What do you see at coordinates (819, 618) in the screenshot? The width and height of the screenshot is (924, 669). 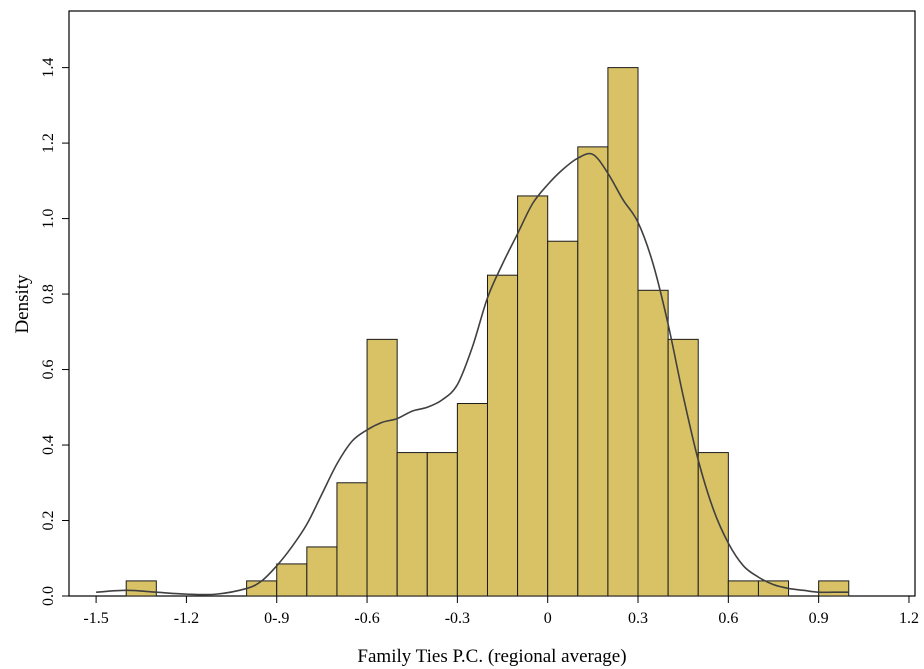 I see `x-tick-label: 0.9` at bounding box center [819, 618].